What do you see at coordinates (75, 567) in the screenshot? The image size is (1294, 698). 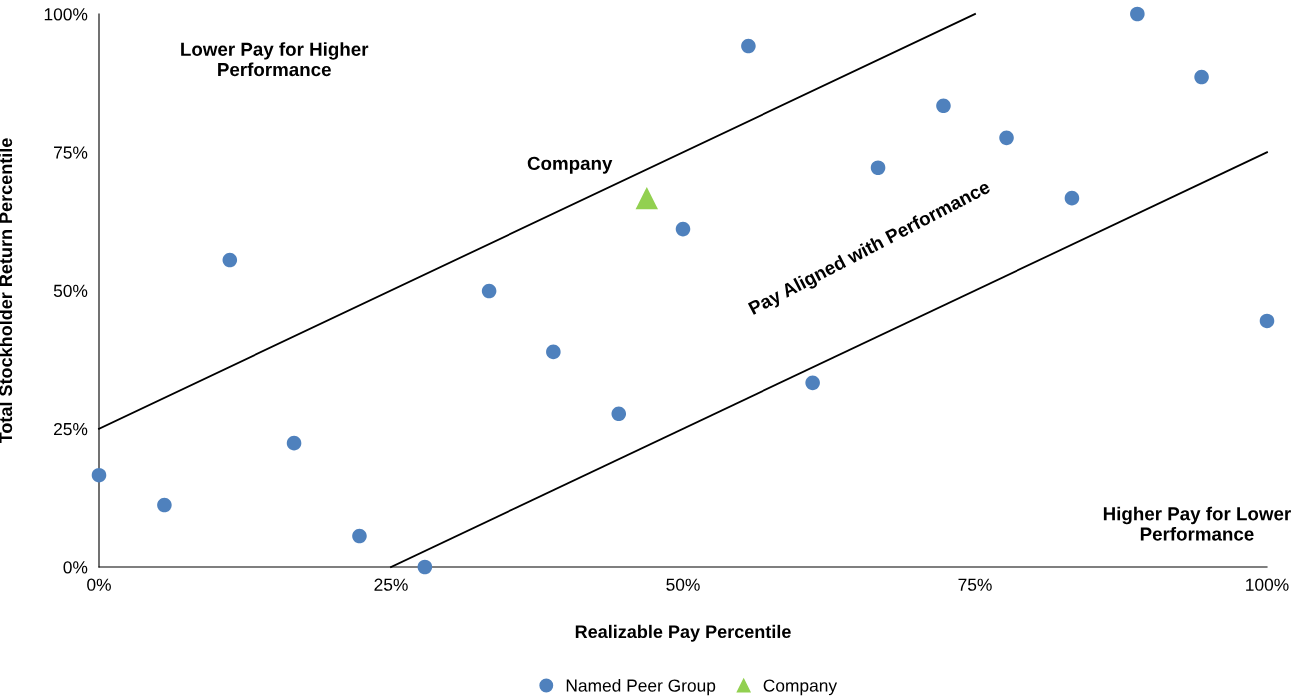 I see `y-tick-label: 0%` at bounding box center [75, 567].